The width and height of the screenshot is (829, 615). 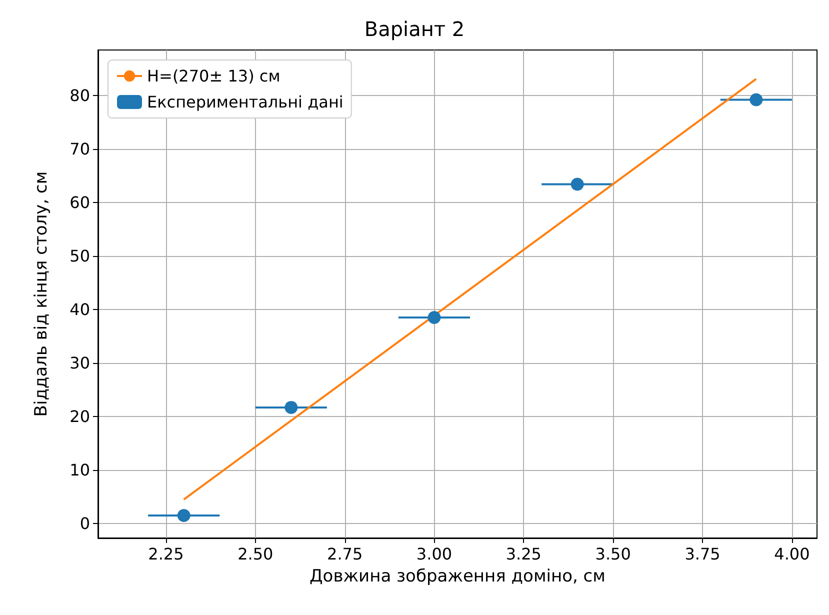 I want to click on x-tick-label: 2.75, so click(x=345, y=554).